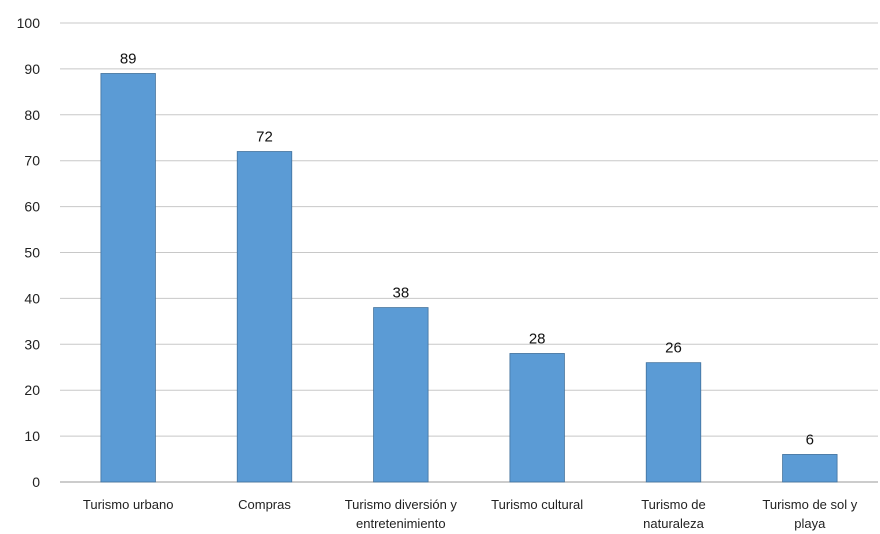 The height and width of the screenshot is (534, 880). What do you see at coordinates (32, 390) in the screenshot?
I see `y-tick-label: 20` at bounding box center [32, 390].